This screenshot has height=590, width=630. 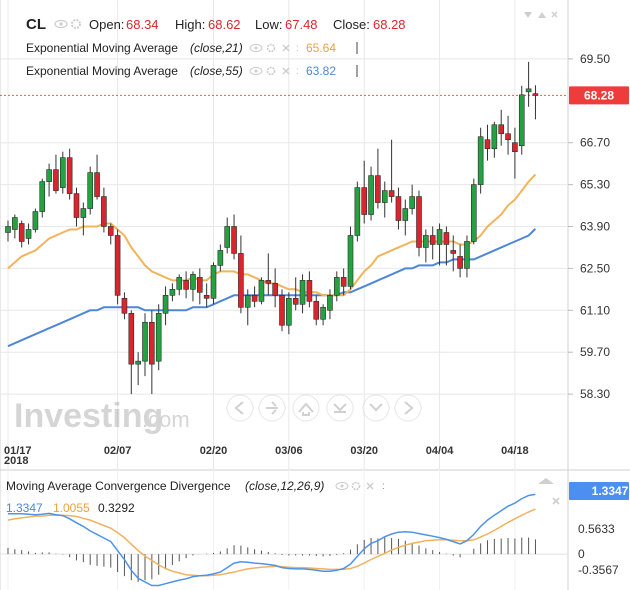 I want to click on ema55-remove-icon, so click(x=286, y=71).